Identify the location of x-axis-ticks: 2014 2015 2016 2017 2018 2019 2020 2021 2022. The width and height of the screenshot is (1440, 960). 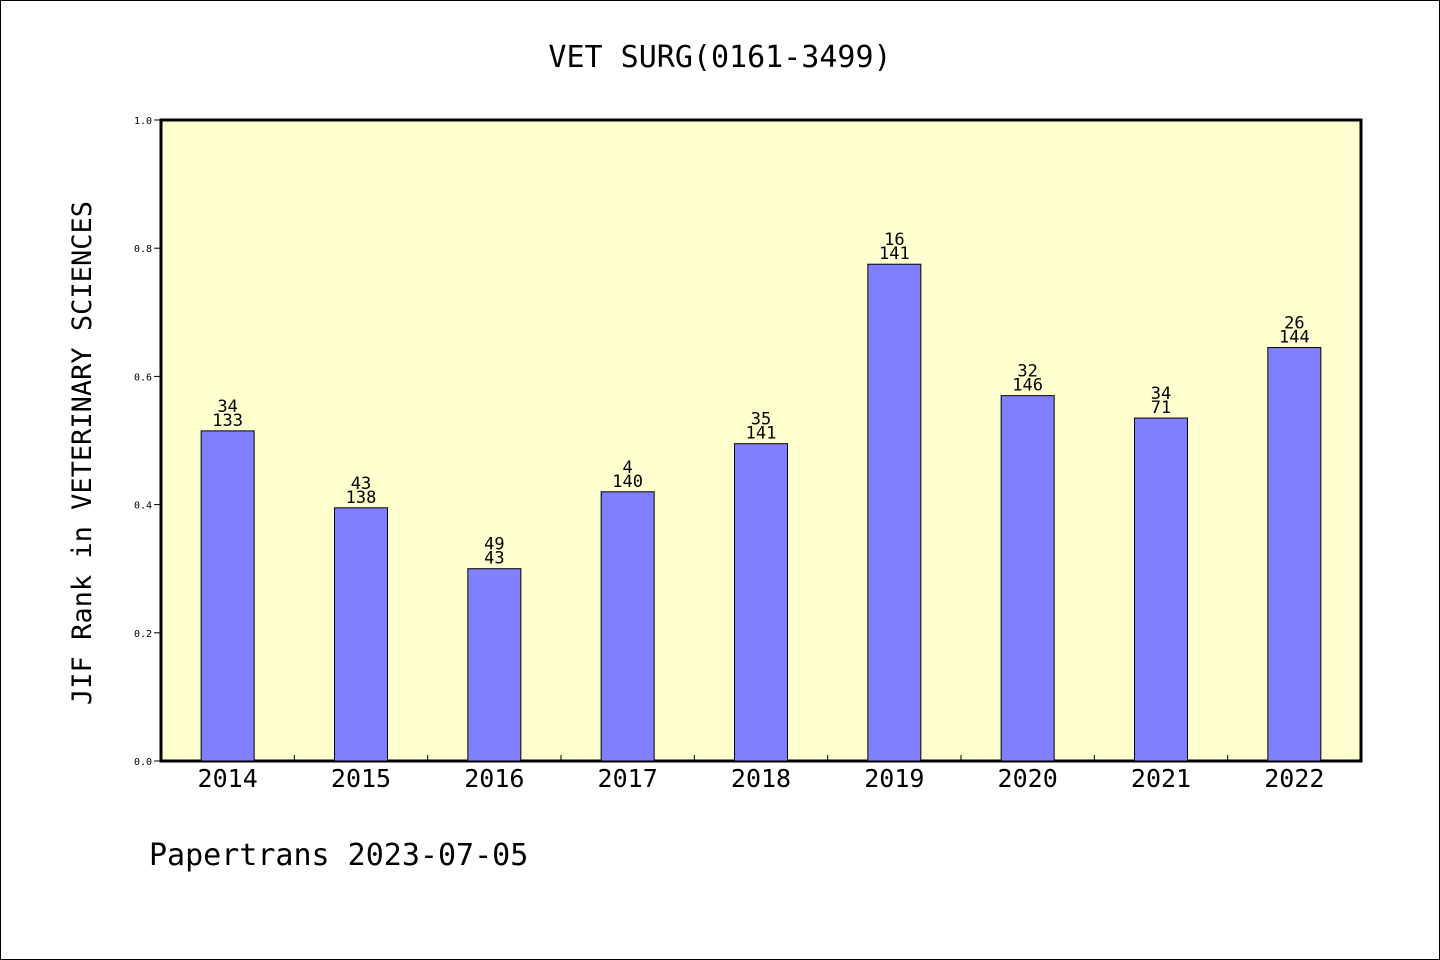
(761, 774).